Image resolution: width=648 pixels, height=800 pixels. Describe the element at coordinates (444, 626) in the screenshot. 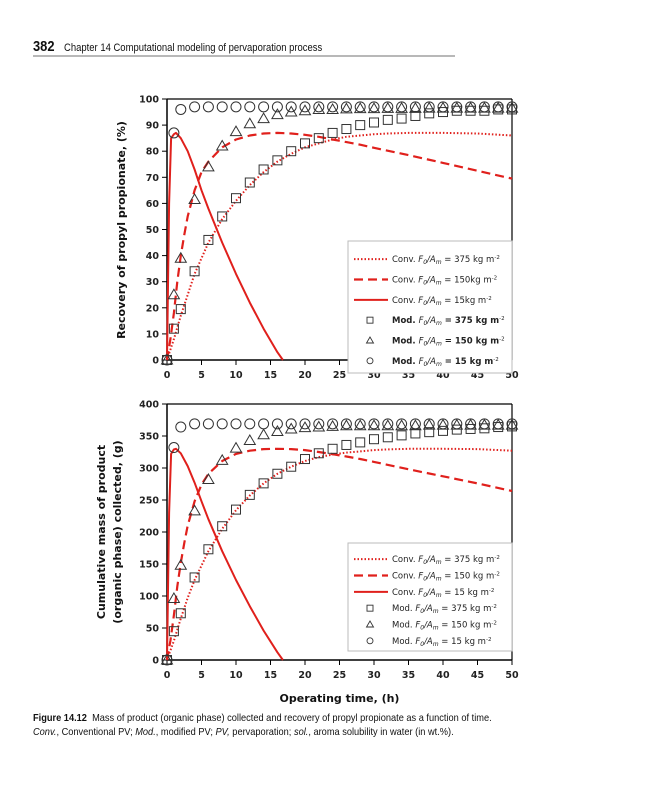

I see `legend-label: Mod. F0/Am = 150 kg m-2` at that location.